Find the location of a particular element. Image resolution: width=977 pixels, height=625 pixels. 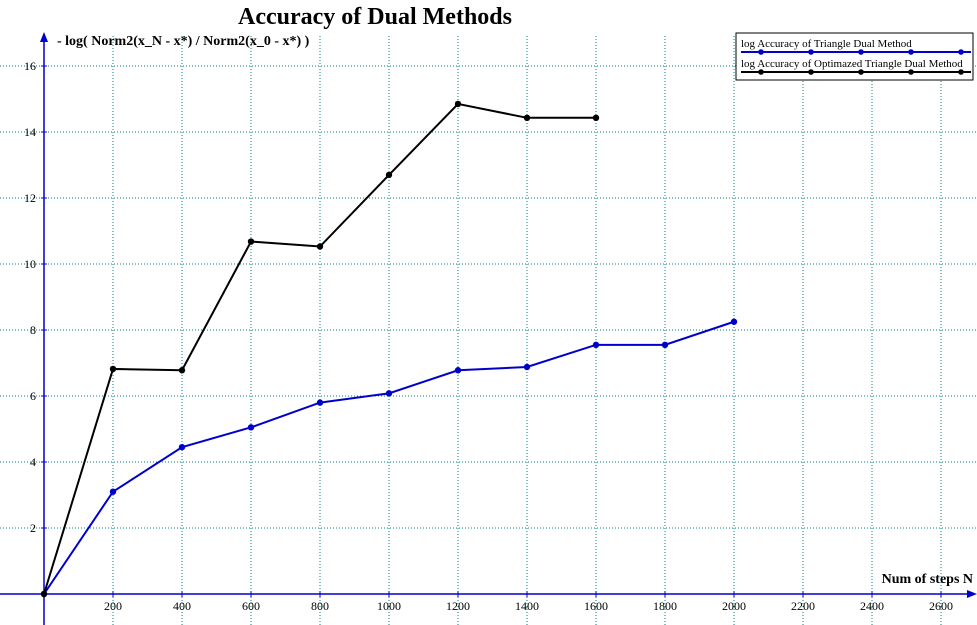

y-tick-label: 4 is located at coordinates (33, 462).